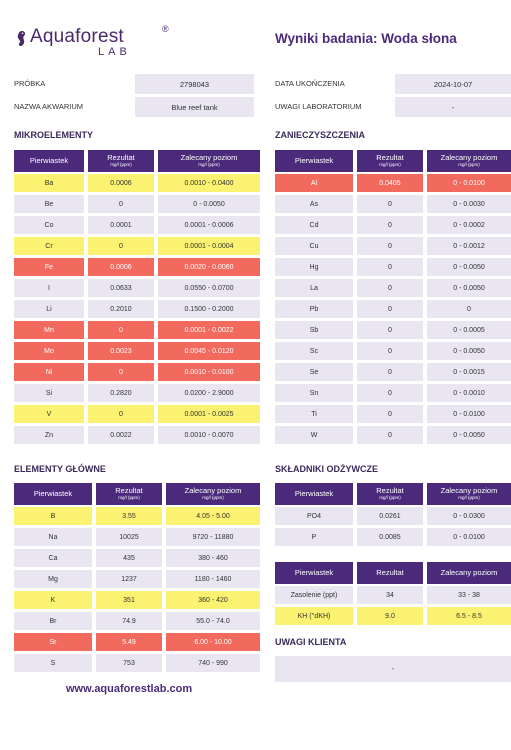 The image size is (511, 750). I want to click on result-cell: 0.0023, so click(121, 351).